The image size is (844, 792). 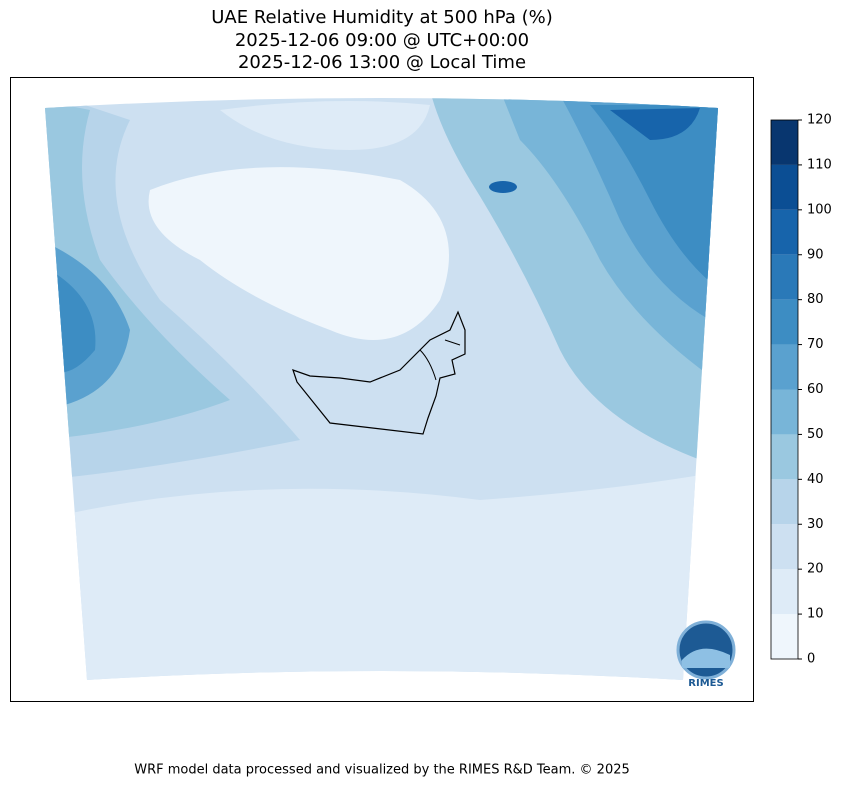 What do you see at coordinates (815, 434) in the screenshot?
I see `colorbar-tick-label: 50` at bounding box center [815, 434].